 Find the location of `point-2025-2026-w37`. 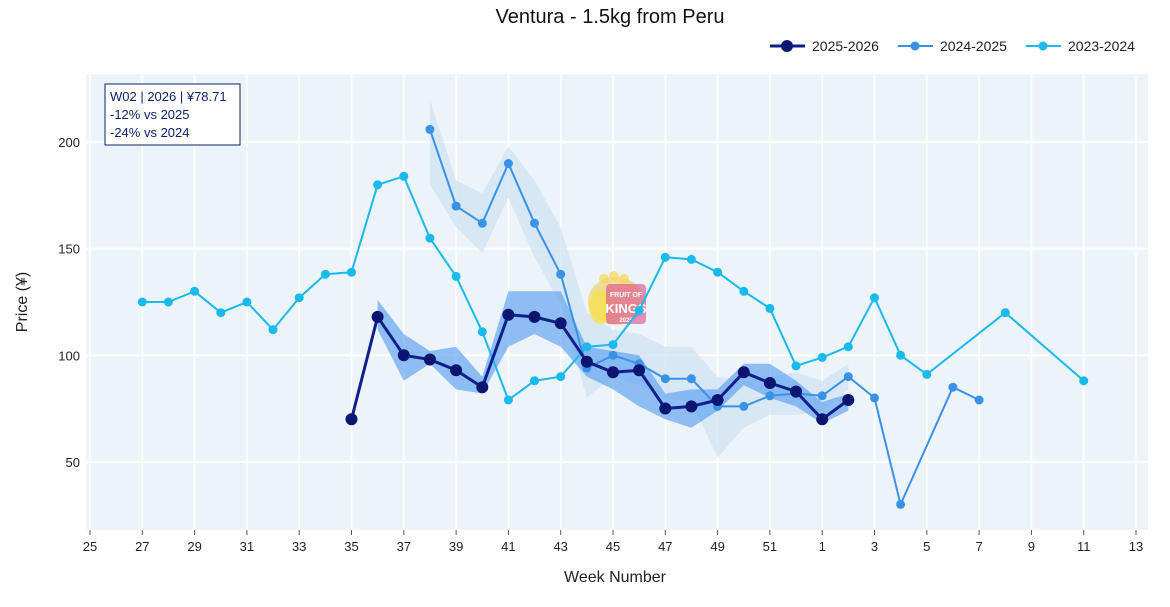

point-2025-2026-w37 is located at coordinates (403, 355).